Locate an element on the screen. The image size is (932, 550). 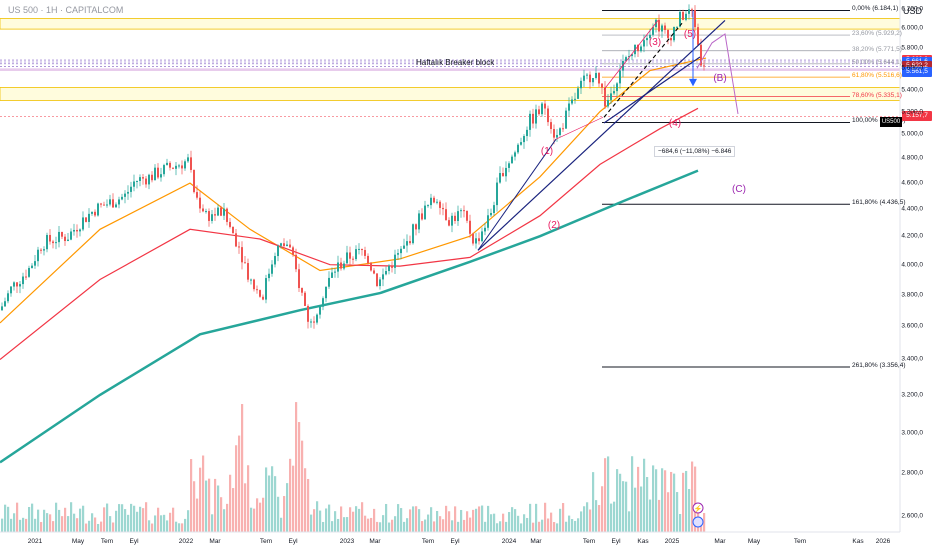
x-tick-label: 2025 is located at coordinates (672, 541).